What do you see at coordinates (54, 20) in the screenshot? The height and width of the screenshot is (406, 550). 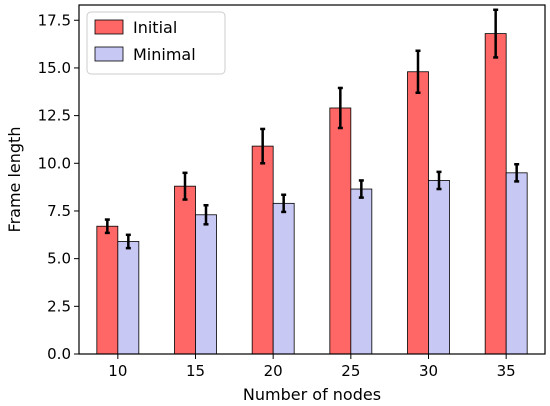 I see `y-tick-label: 17.5` at bounding box center [54, 20].